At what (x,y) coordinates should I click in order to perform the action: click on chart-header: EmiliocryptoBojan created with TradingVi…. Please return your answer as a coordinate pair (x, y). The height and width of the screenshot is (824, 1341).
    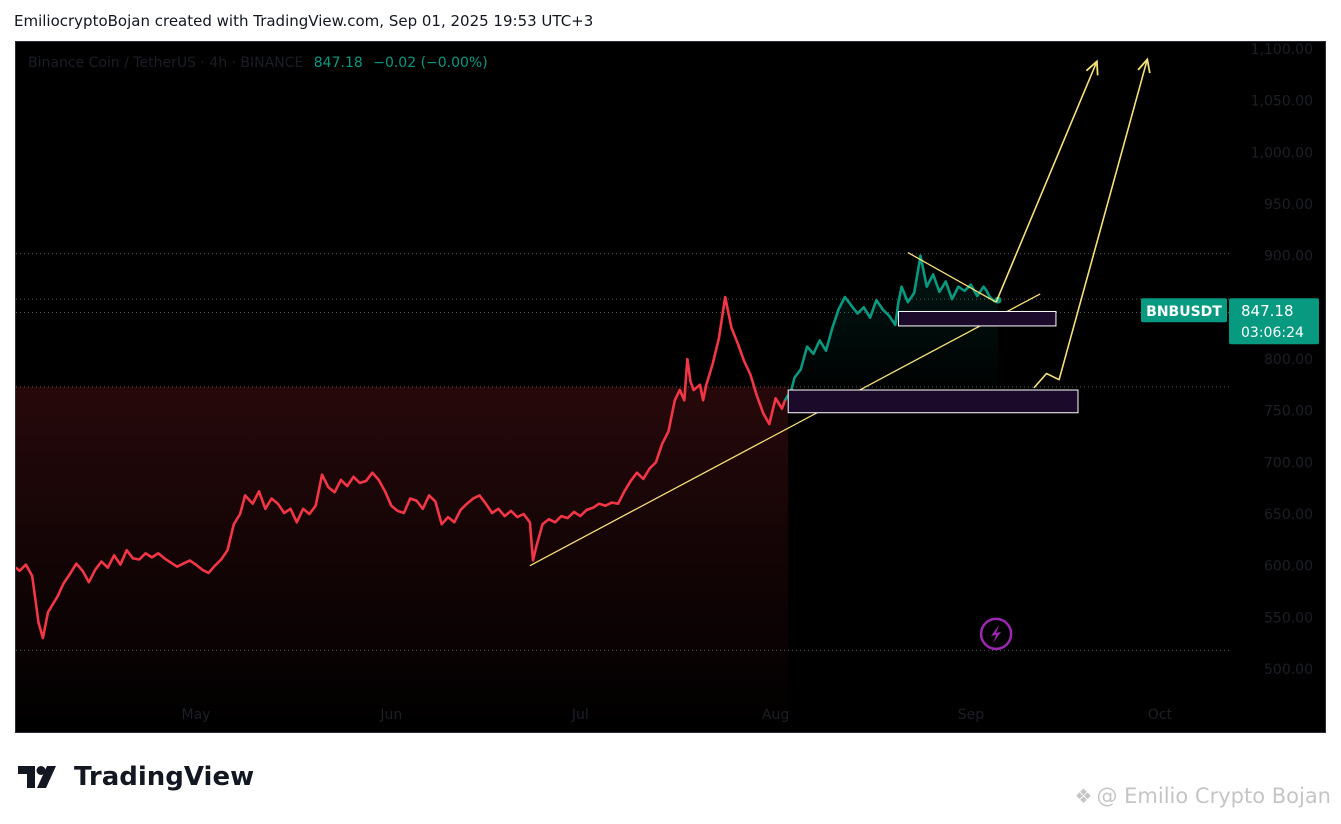
    Looking at the image, I should click on (304, 21).